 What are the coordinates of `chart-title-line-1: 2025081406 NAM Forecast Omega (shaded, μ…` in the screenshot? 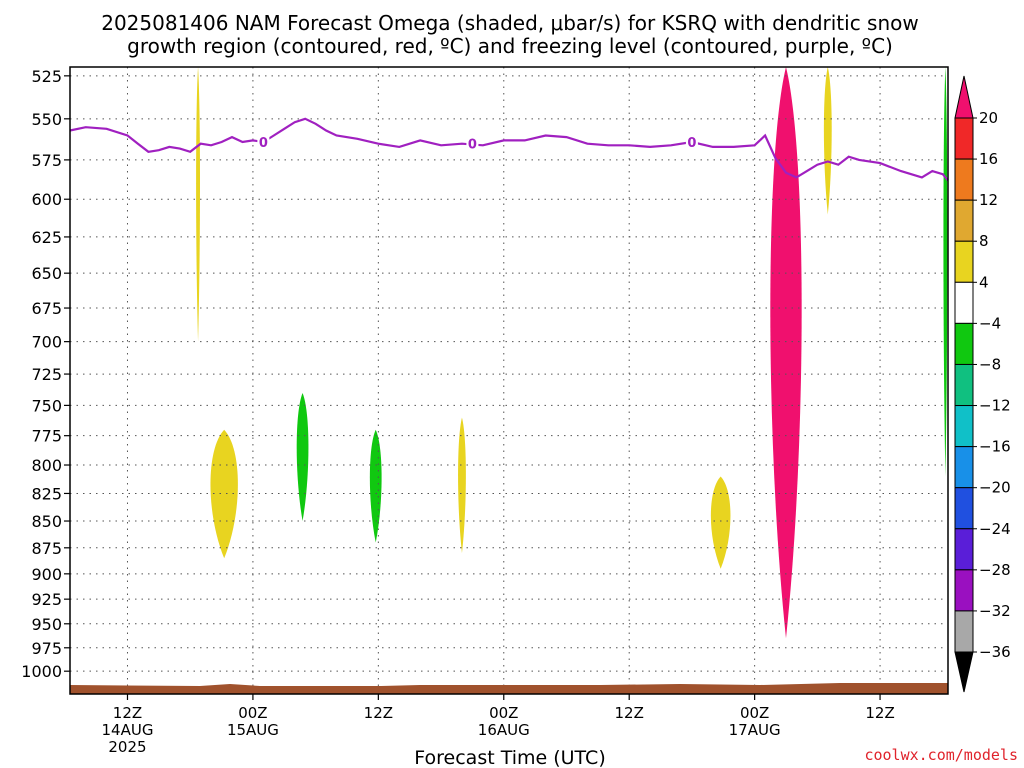 It's located at (510, 23).